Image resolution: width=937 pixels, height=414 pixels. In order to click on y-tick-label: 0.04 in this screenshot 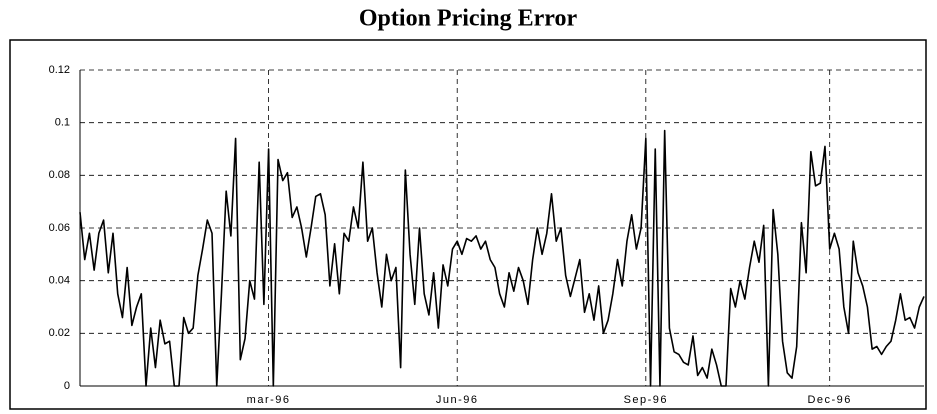, I will do `click(59, 281)`.